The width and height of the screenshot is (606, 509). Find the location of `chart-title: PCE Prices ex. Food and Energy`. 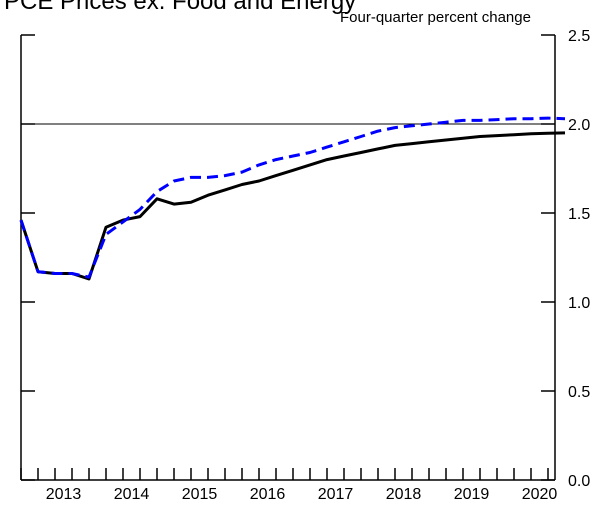

chart-title: PCE Prices ex. Food and Energy is located at coordinates (180, 7).